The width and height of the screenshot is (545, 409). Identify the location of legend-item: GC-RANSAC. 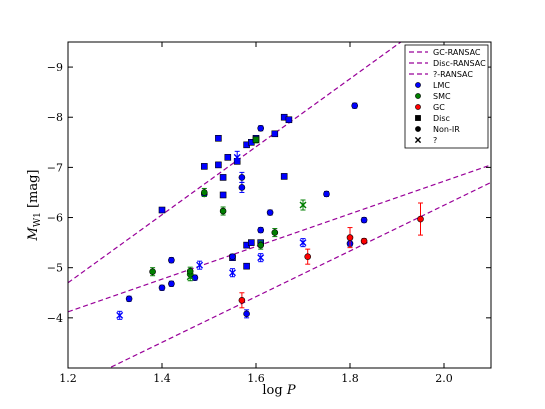
(445, 52).